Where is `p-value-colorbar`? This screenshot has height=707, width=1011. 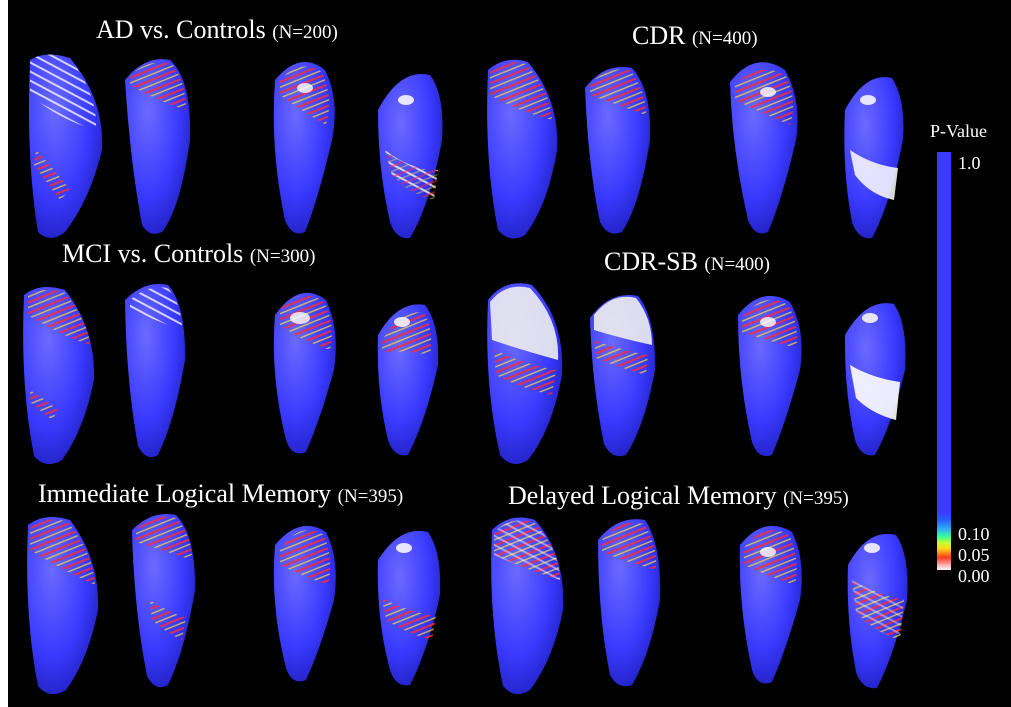
p-value-colorbar is located at coordinates (944, 361).